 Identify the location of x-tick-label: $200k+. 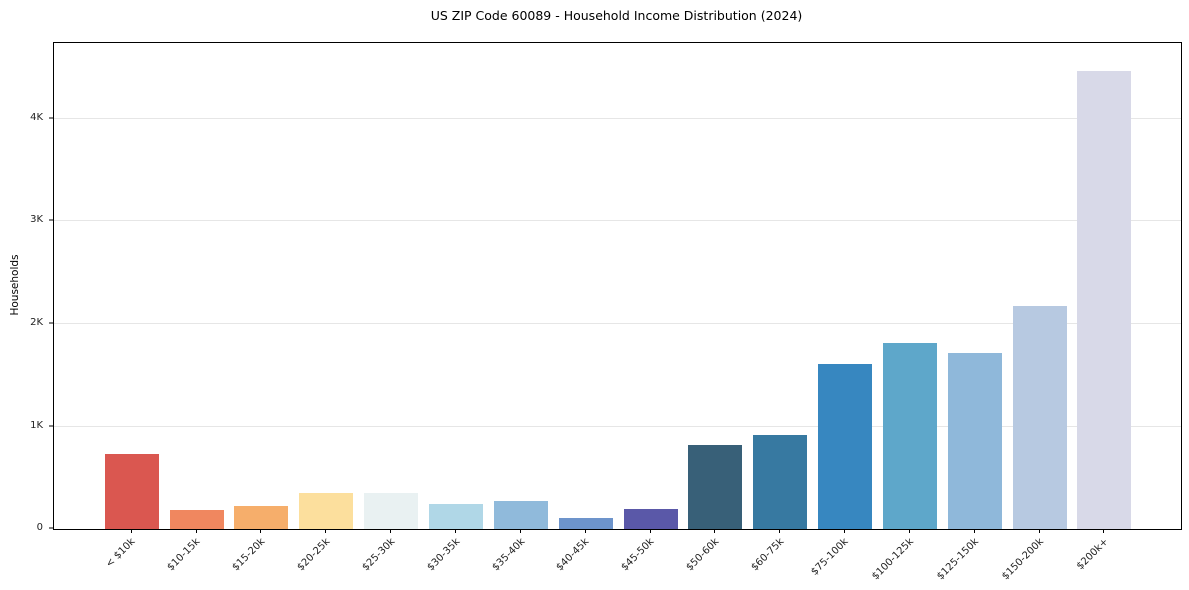
(1092, 554).